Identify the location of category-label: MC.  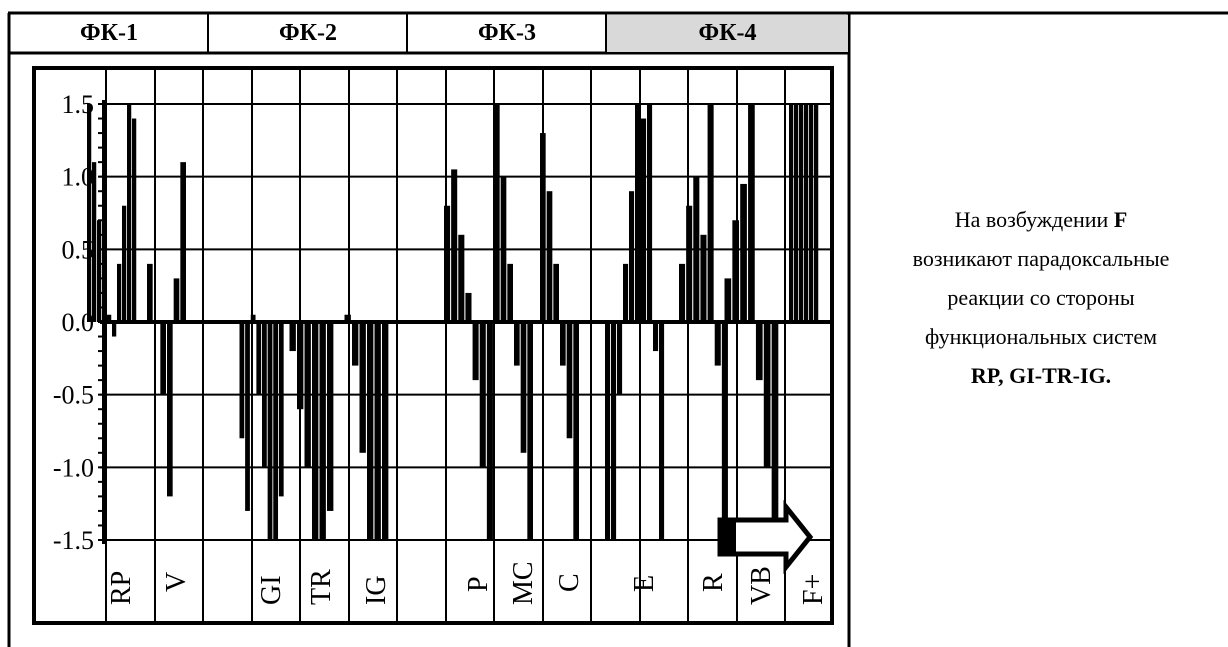
(523, 583).